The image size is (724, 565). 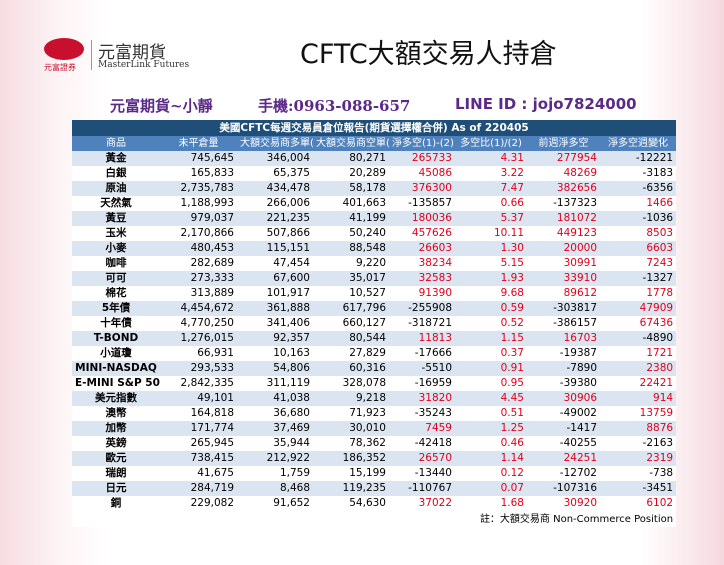 What do you see at coordinates (422, 443) in the screenshot?
I see `cell: -42418` at bounding box center [422, 443].